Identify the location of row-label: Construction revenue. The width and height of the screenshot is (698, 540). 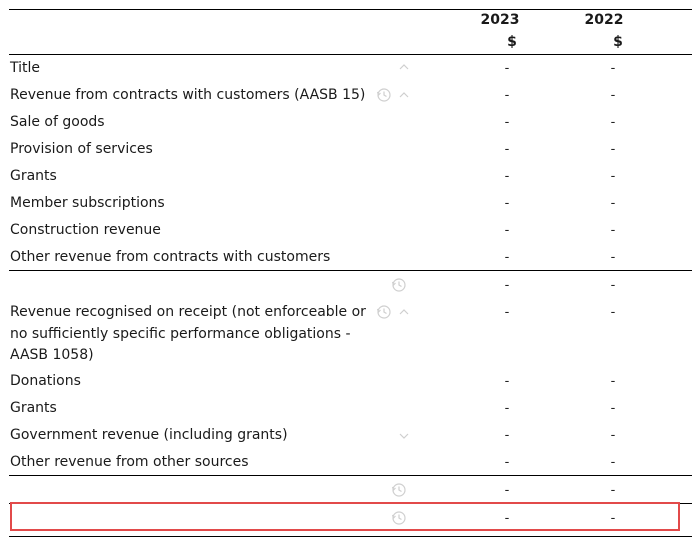
(85, 230).